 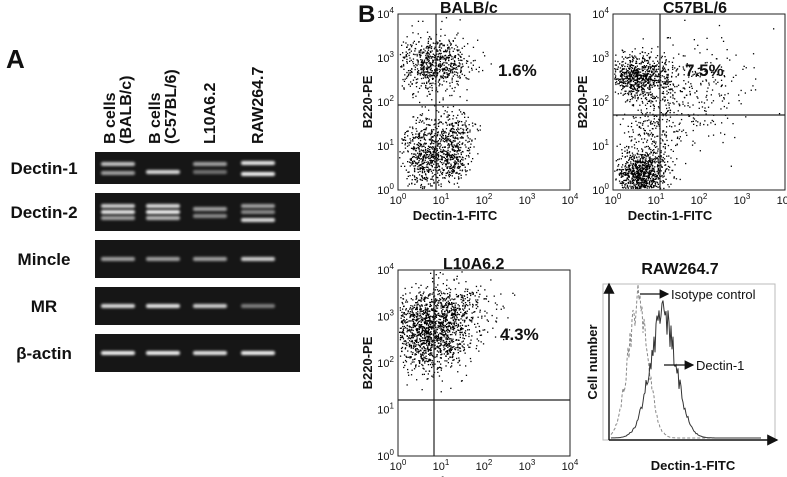 What do you see at coordinates (392, 54) in the screenshot?
I see `tick-exp: 3` at bounding box center [392, 54].